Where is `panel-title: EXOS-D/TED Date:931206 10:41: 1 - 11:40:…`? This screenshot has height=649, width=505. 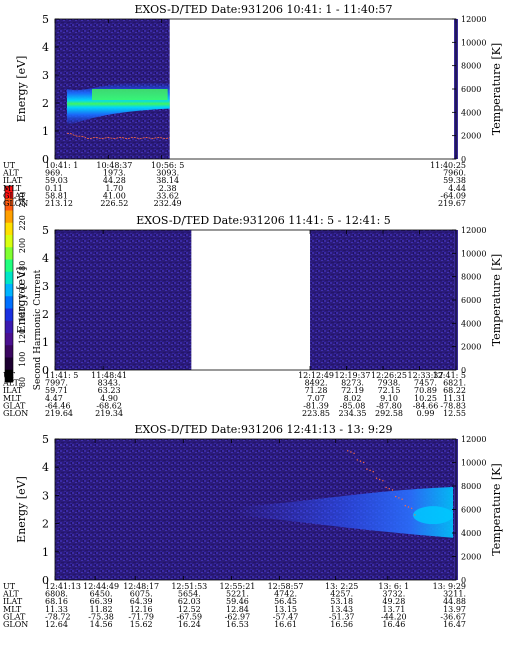
panel-title: EXOS-D/TED Date:931206 10:41: 1 - 11:40:… is located at coordinates (263, 9).